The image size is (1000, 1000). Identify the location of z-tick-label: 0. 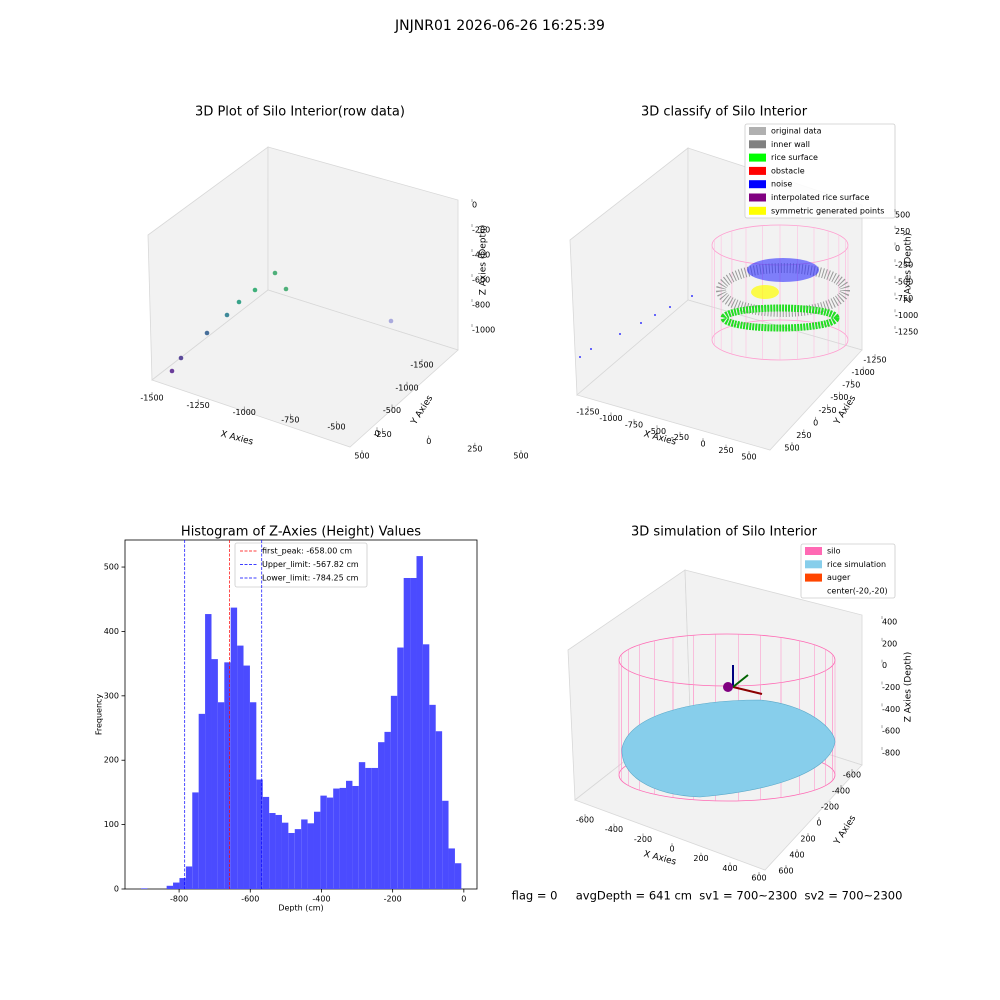
(474, 205).